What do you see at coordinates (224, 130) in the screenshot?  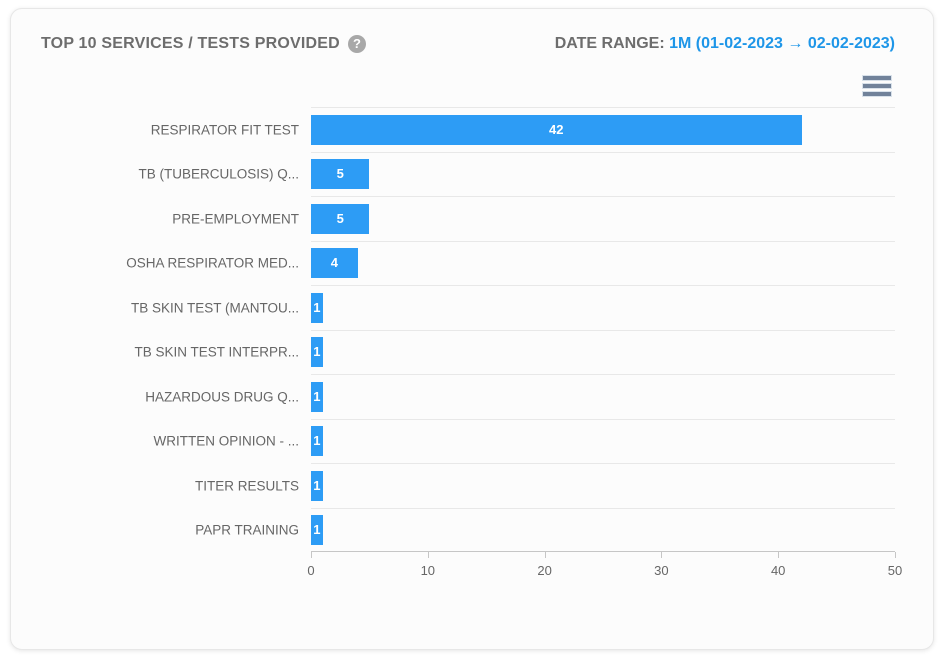 I see `category-label: RESPIRATOR FIT TEST` at bounding box center [224, 130].